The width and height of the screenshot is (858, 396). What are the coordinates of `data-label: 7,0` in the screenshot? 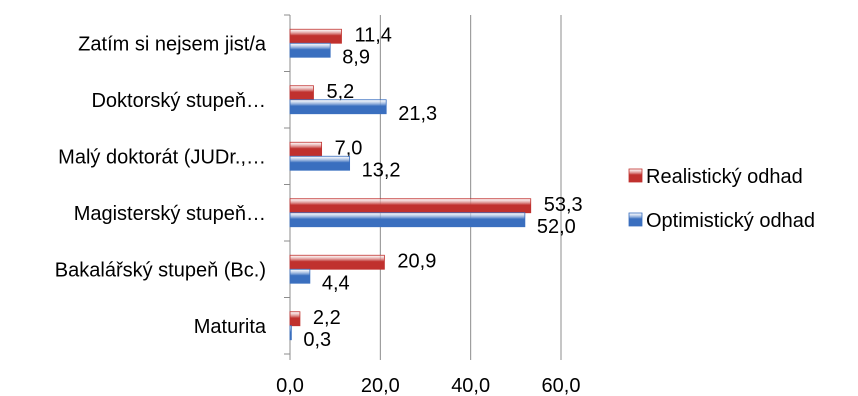 It's located at (349, 148).